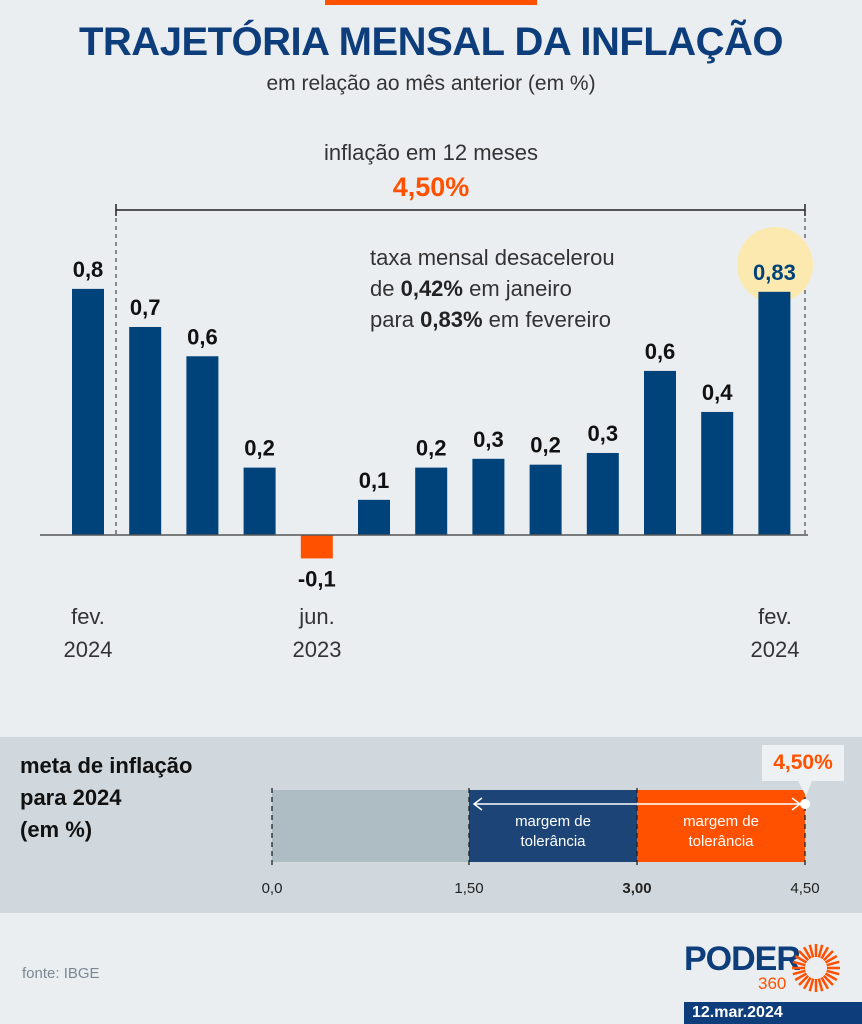 The image size is (862, 1024). I want to click on upper-limit-label: 4,50%, so click(803, 763).